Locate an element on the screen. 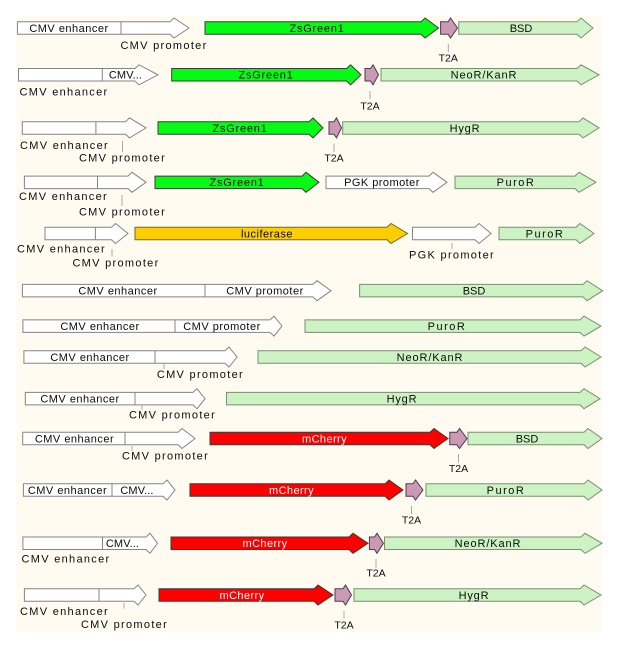 Image resolution: width=620 pixels, height=645 pixels. svg-text: luciferase is located at coordinates (267, 234).